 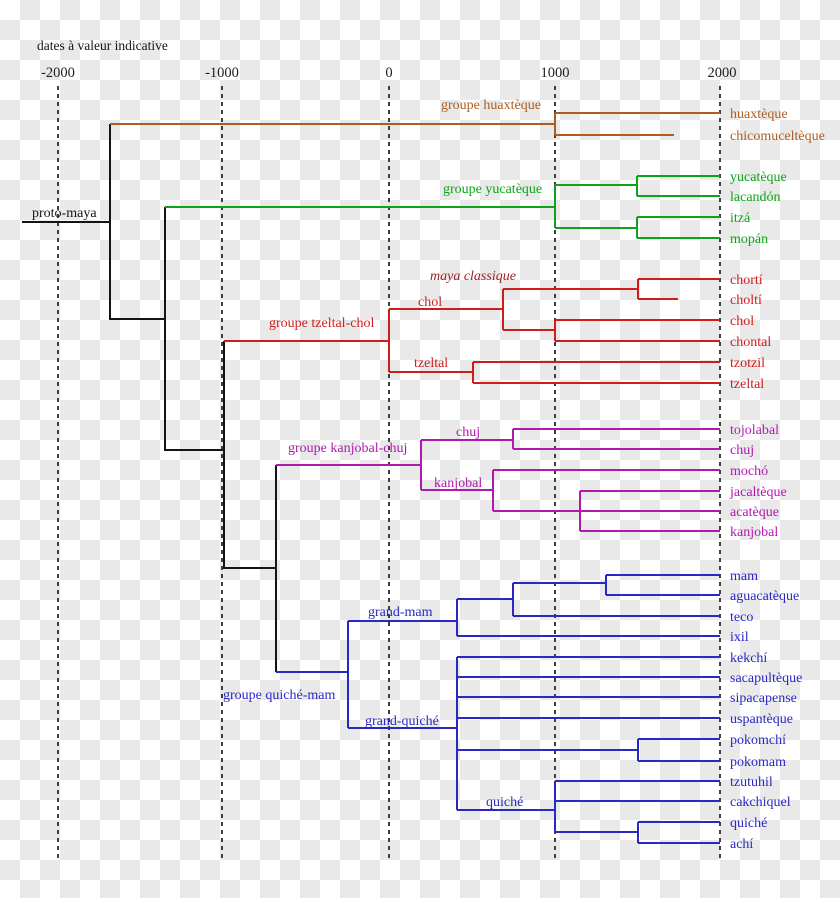 What do you see at coordinates (777, 136) in the screenshot?
I see `leaf-label-chicomucelteque: chicomuceltèque` at bounding box center [777, 136].